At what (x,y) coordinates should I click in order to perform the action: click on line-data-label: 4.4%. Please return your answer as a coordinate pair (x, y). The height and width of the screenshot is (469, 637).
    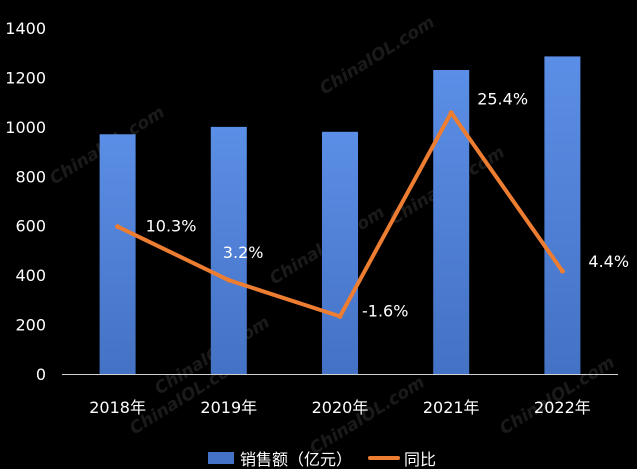
    Looking at the image, I should click on (608, 261).